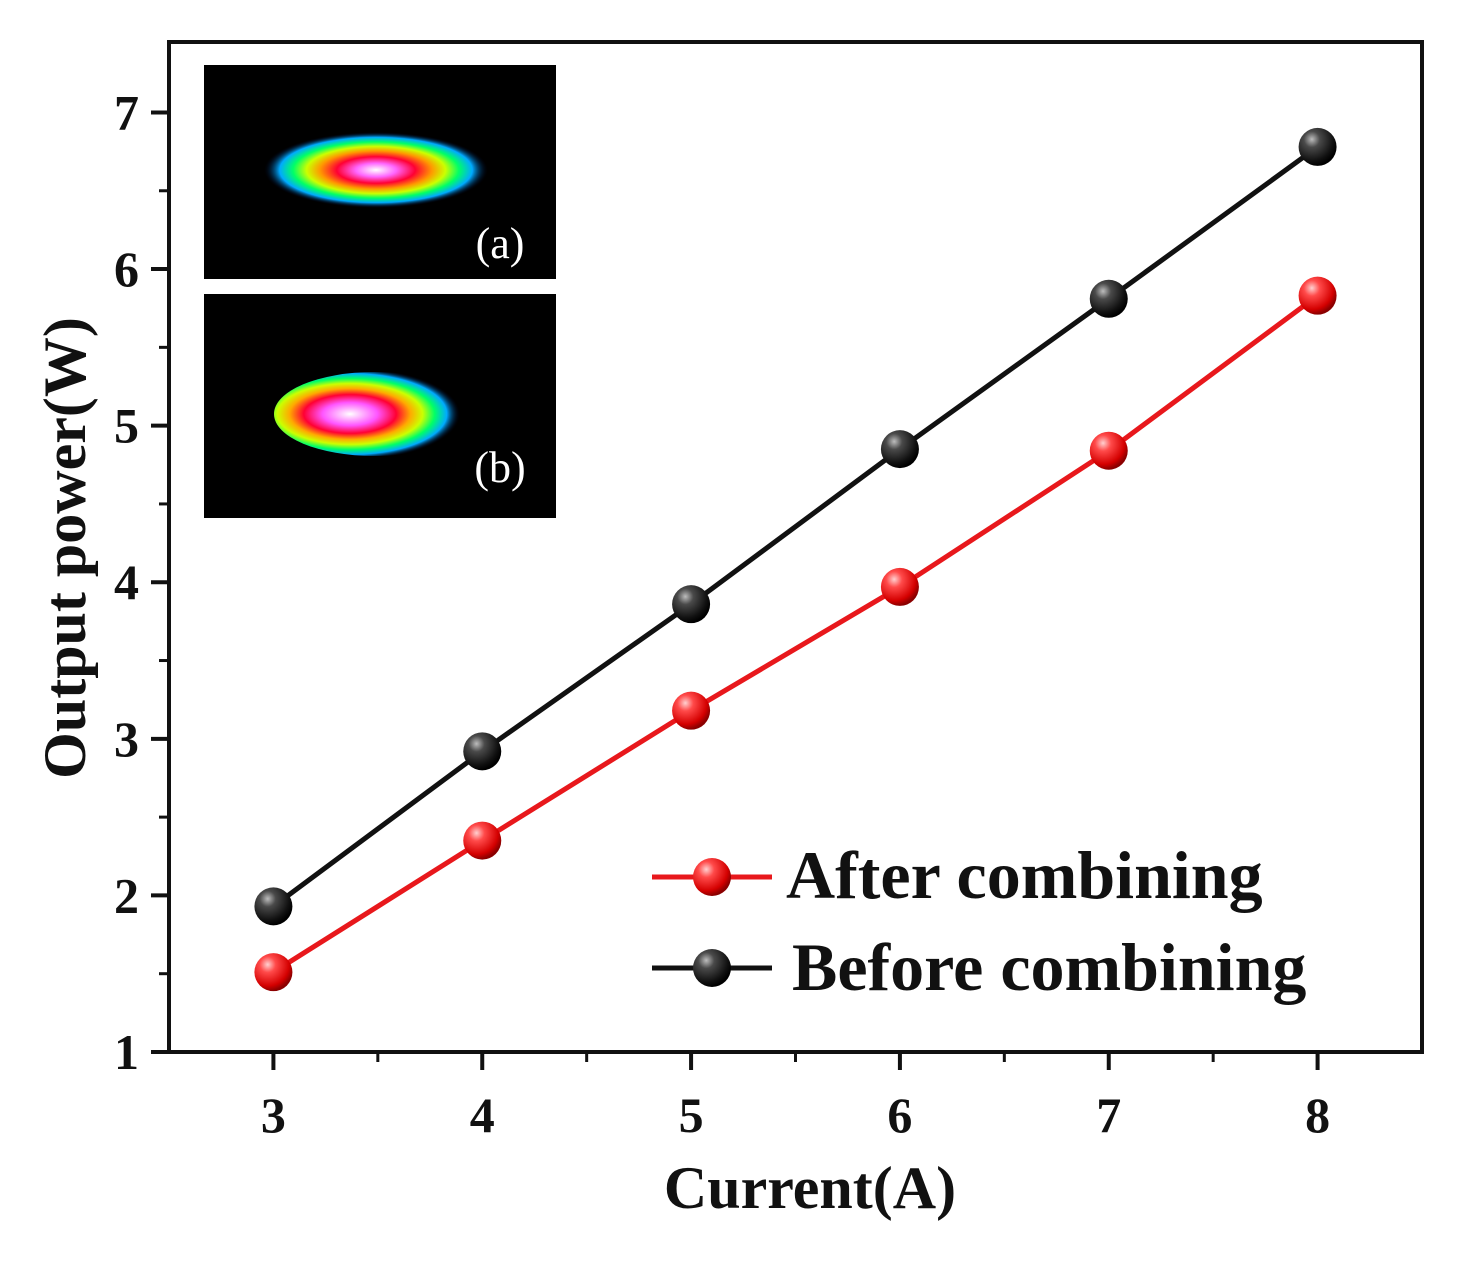  I want to click on x-tick-label: 4, so click(482, 1115).